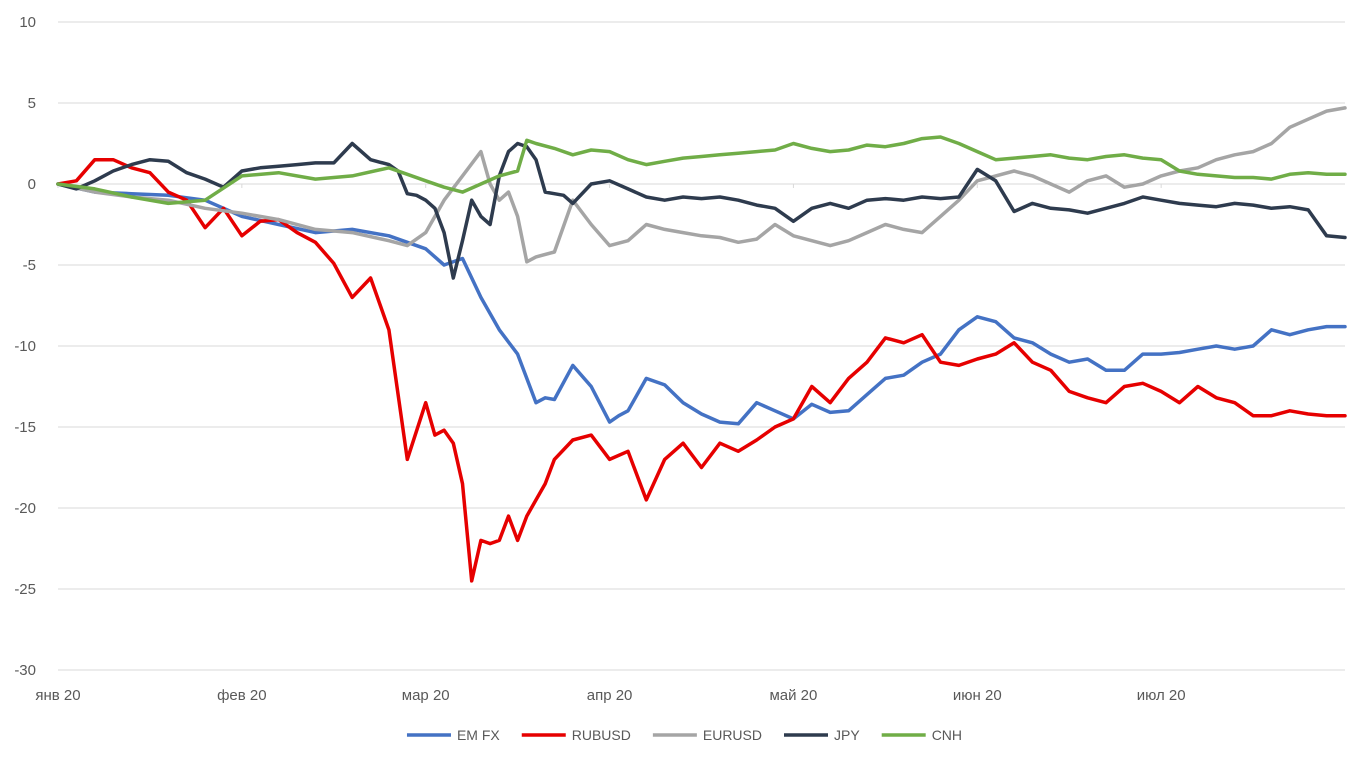 The height and width of the screenshot is (765, 1369). What do you see at coordinates (426, 695) in the screenshot?
I see `x-tick-label: мар 20` at bounding box center [426, 695].